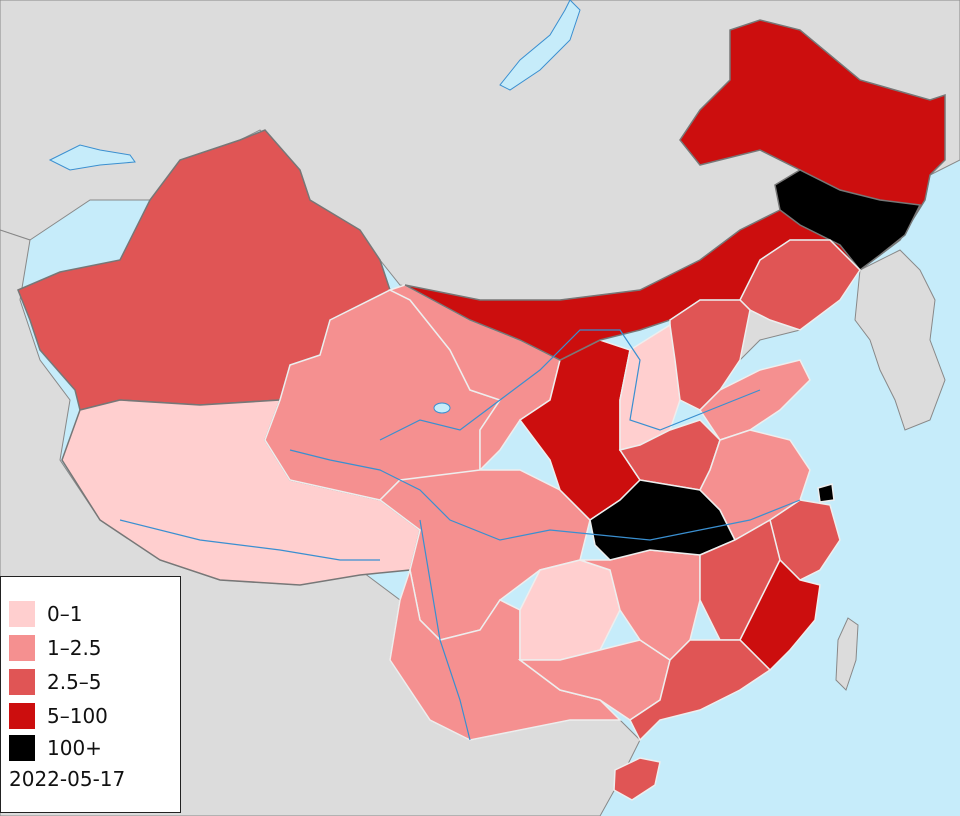 The width and height of the screenshot is (960, 816). I want to click on legend-label-3: 5–100, so click(77, 716).